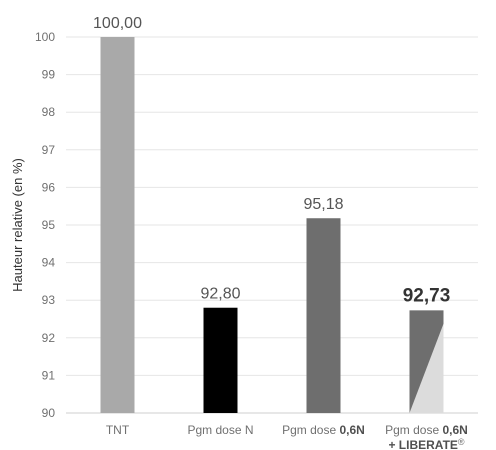 The height and width of the screenshot is (450, 496). What do you see at coordinates (49, 225) in the screenshot?
I see `y-tick-label: 95` at bounding box center [49, 225].